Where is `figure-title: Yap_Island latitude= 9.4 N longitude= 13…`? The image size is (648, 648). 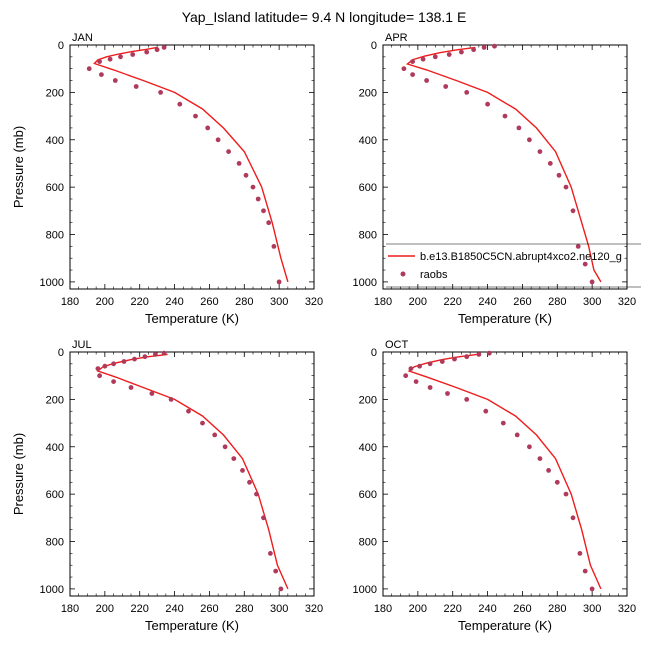 figure-title: Yap_Island latitude= 9.4 N longitude= 13… is located at coordinates (324, 17).